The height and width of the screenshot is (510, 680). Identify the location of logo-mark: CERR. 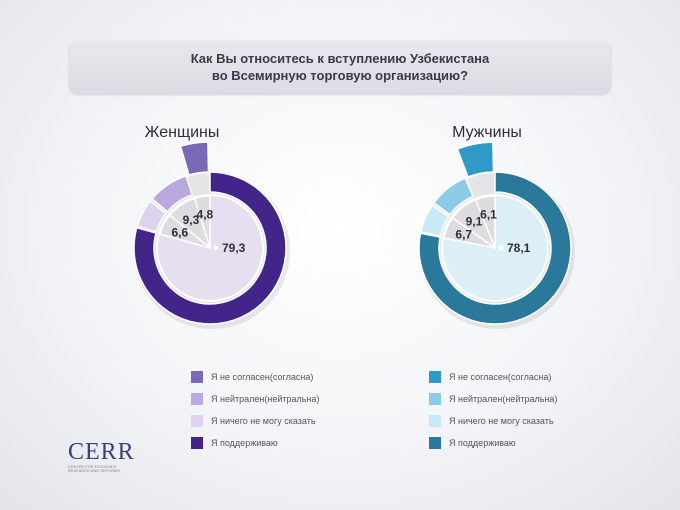
(101, 452).